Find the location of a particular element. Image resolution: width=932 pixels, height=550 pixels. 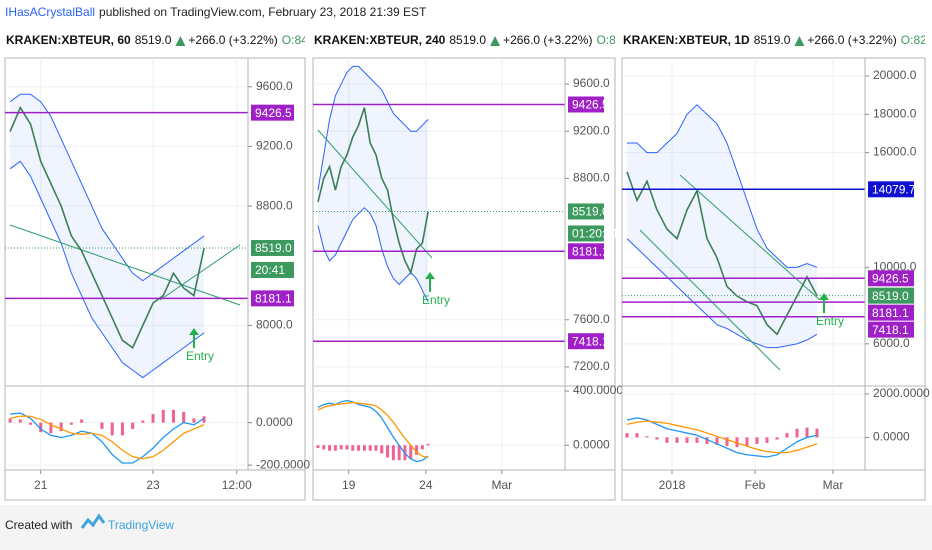

logo-mark is located at coordinates (93, 521).